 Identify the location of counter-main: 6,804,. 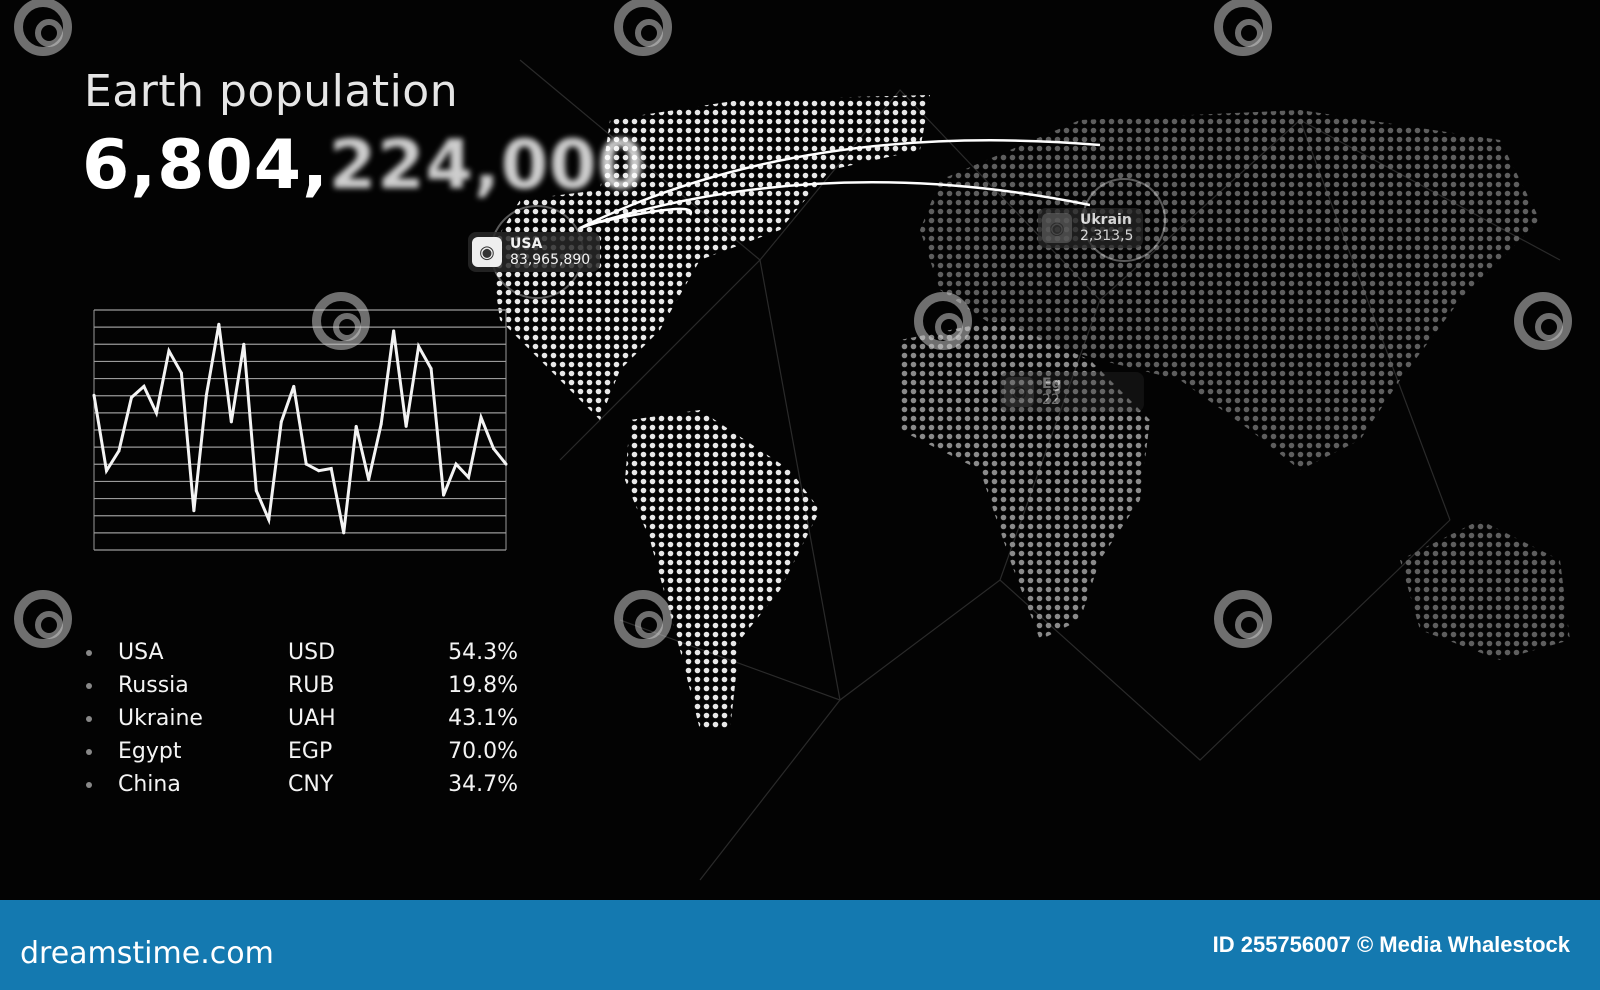
(205, 165).